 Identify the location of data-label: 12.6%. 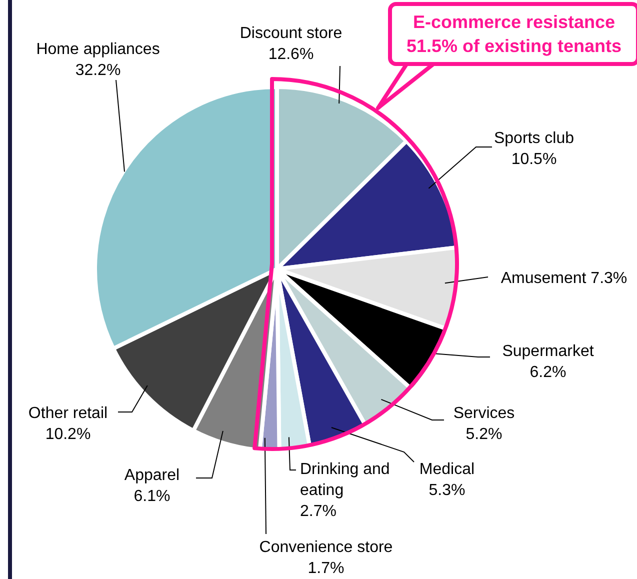
(291, 54).